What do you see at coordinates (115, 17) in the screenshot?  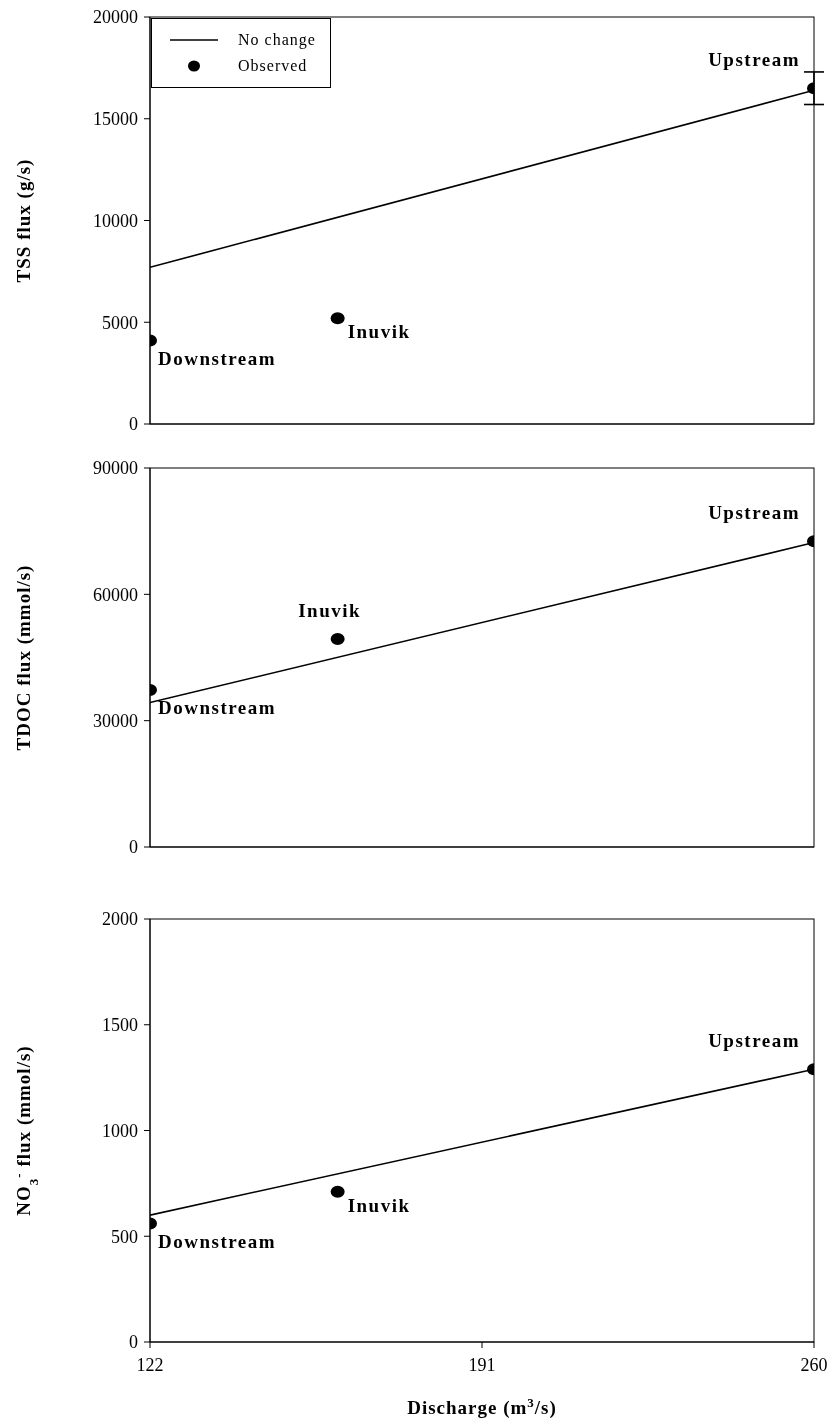 I see `y-tick-label: 20000` at bounding box center [115, 17].